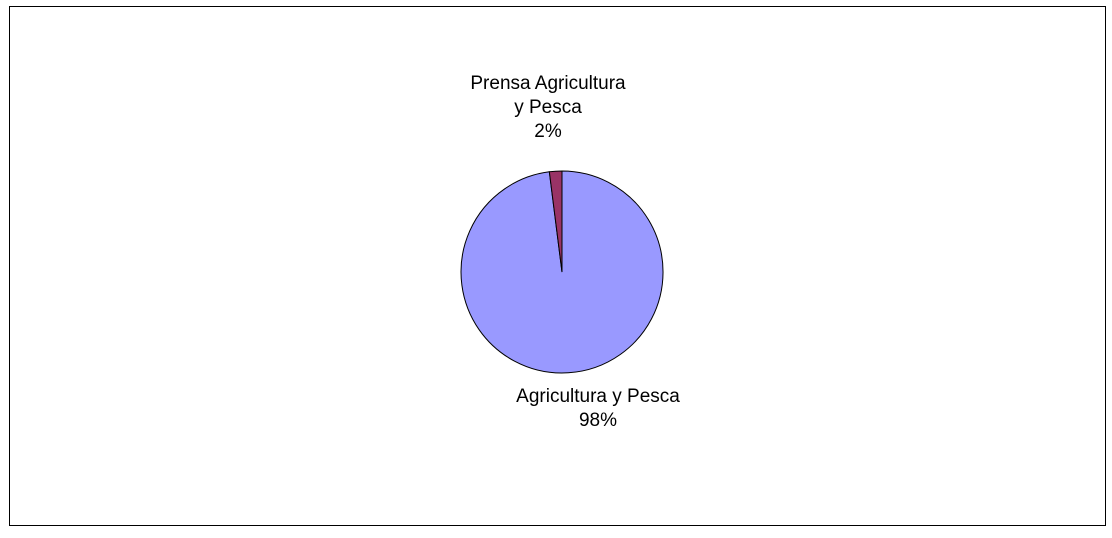 The image size is (1112, 538). I want to click on slice-label-prensa-agricultura-y-pesca: Prensa Agricultura y Pesca 2%, so click(548, 108).